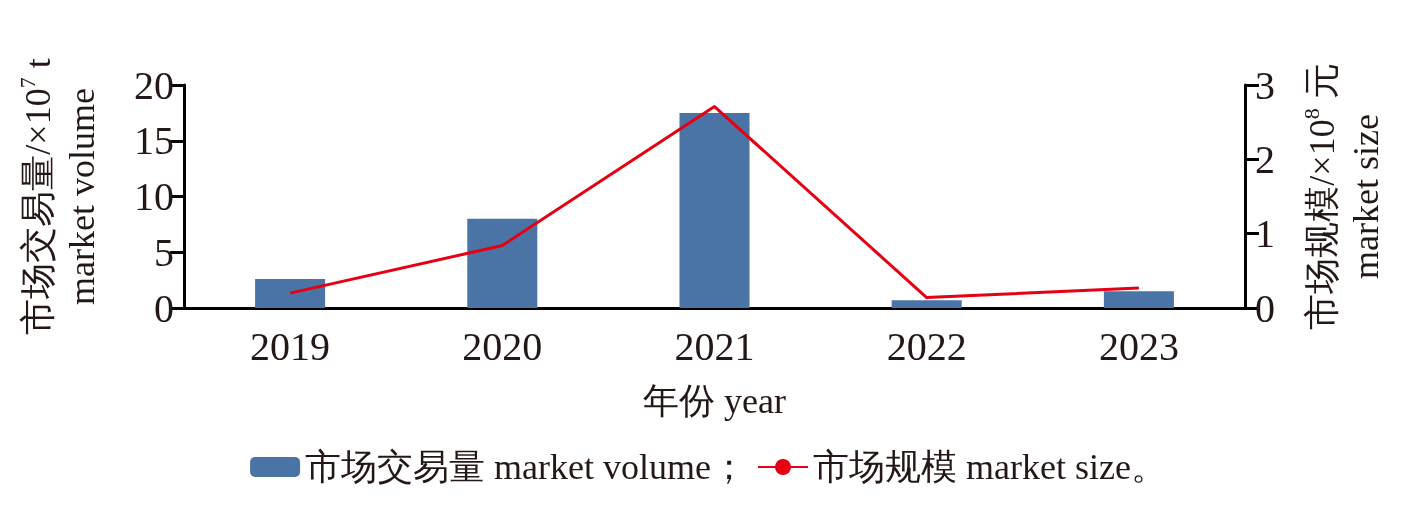  I want to click on y-tick-label: 10, so click(154, 196).